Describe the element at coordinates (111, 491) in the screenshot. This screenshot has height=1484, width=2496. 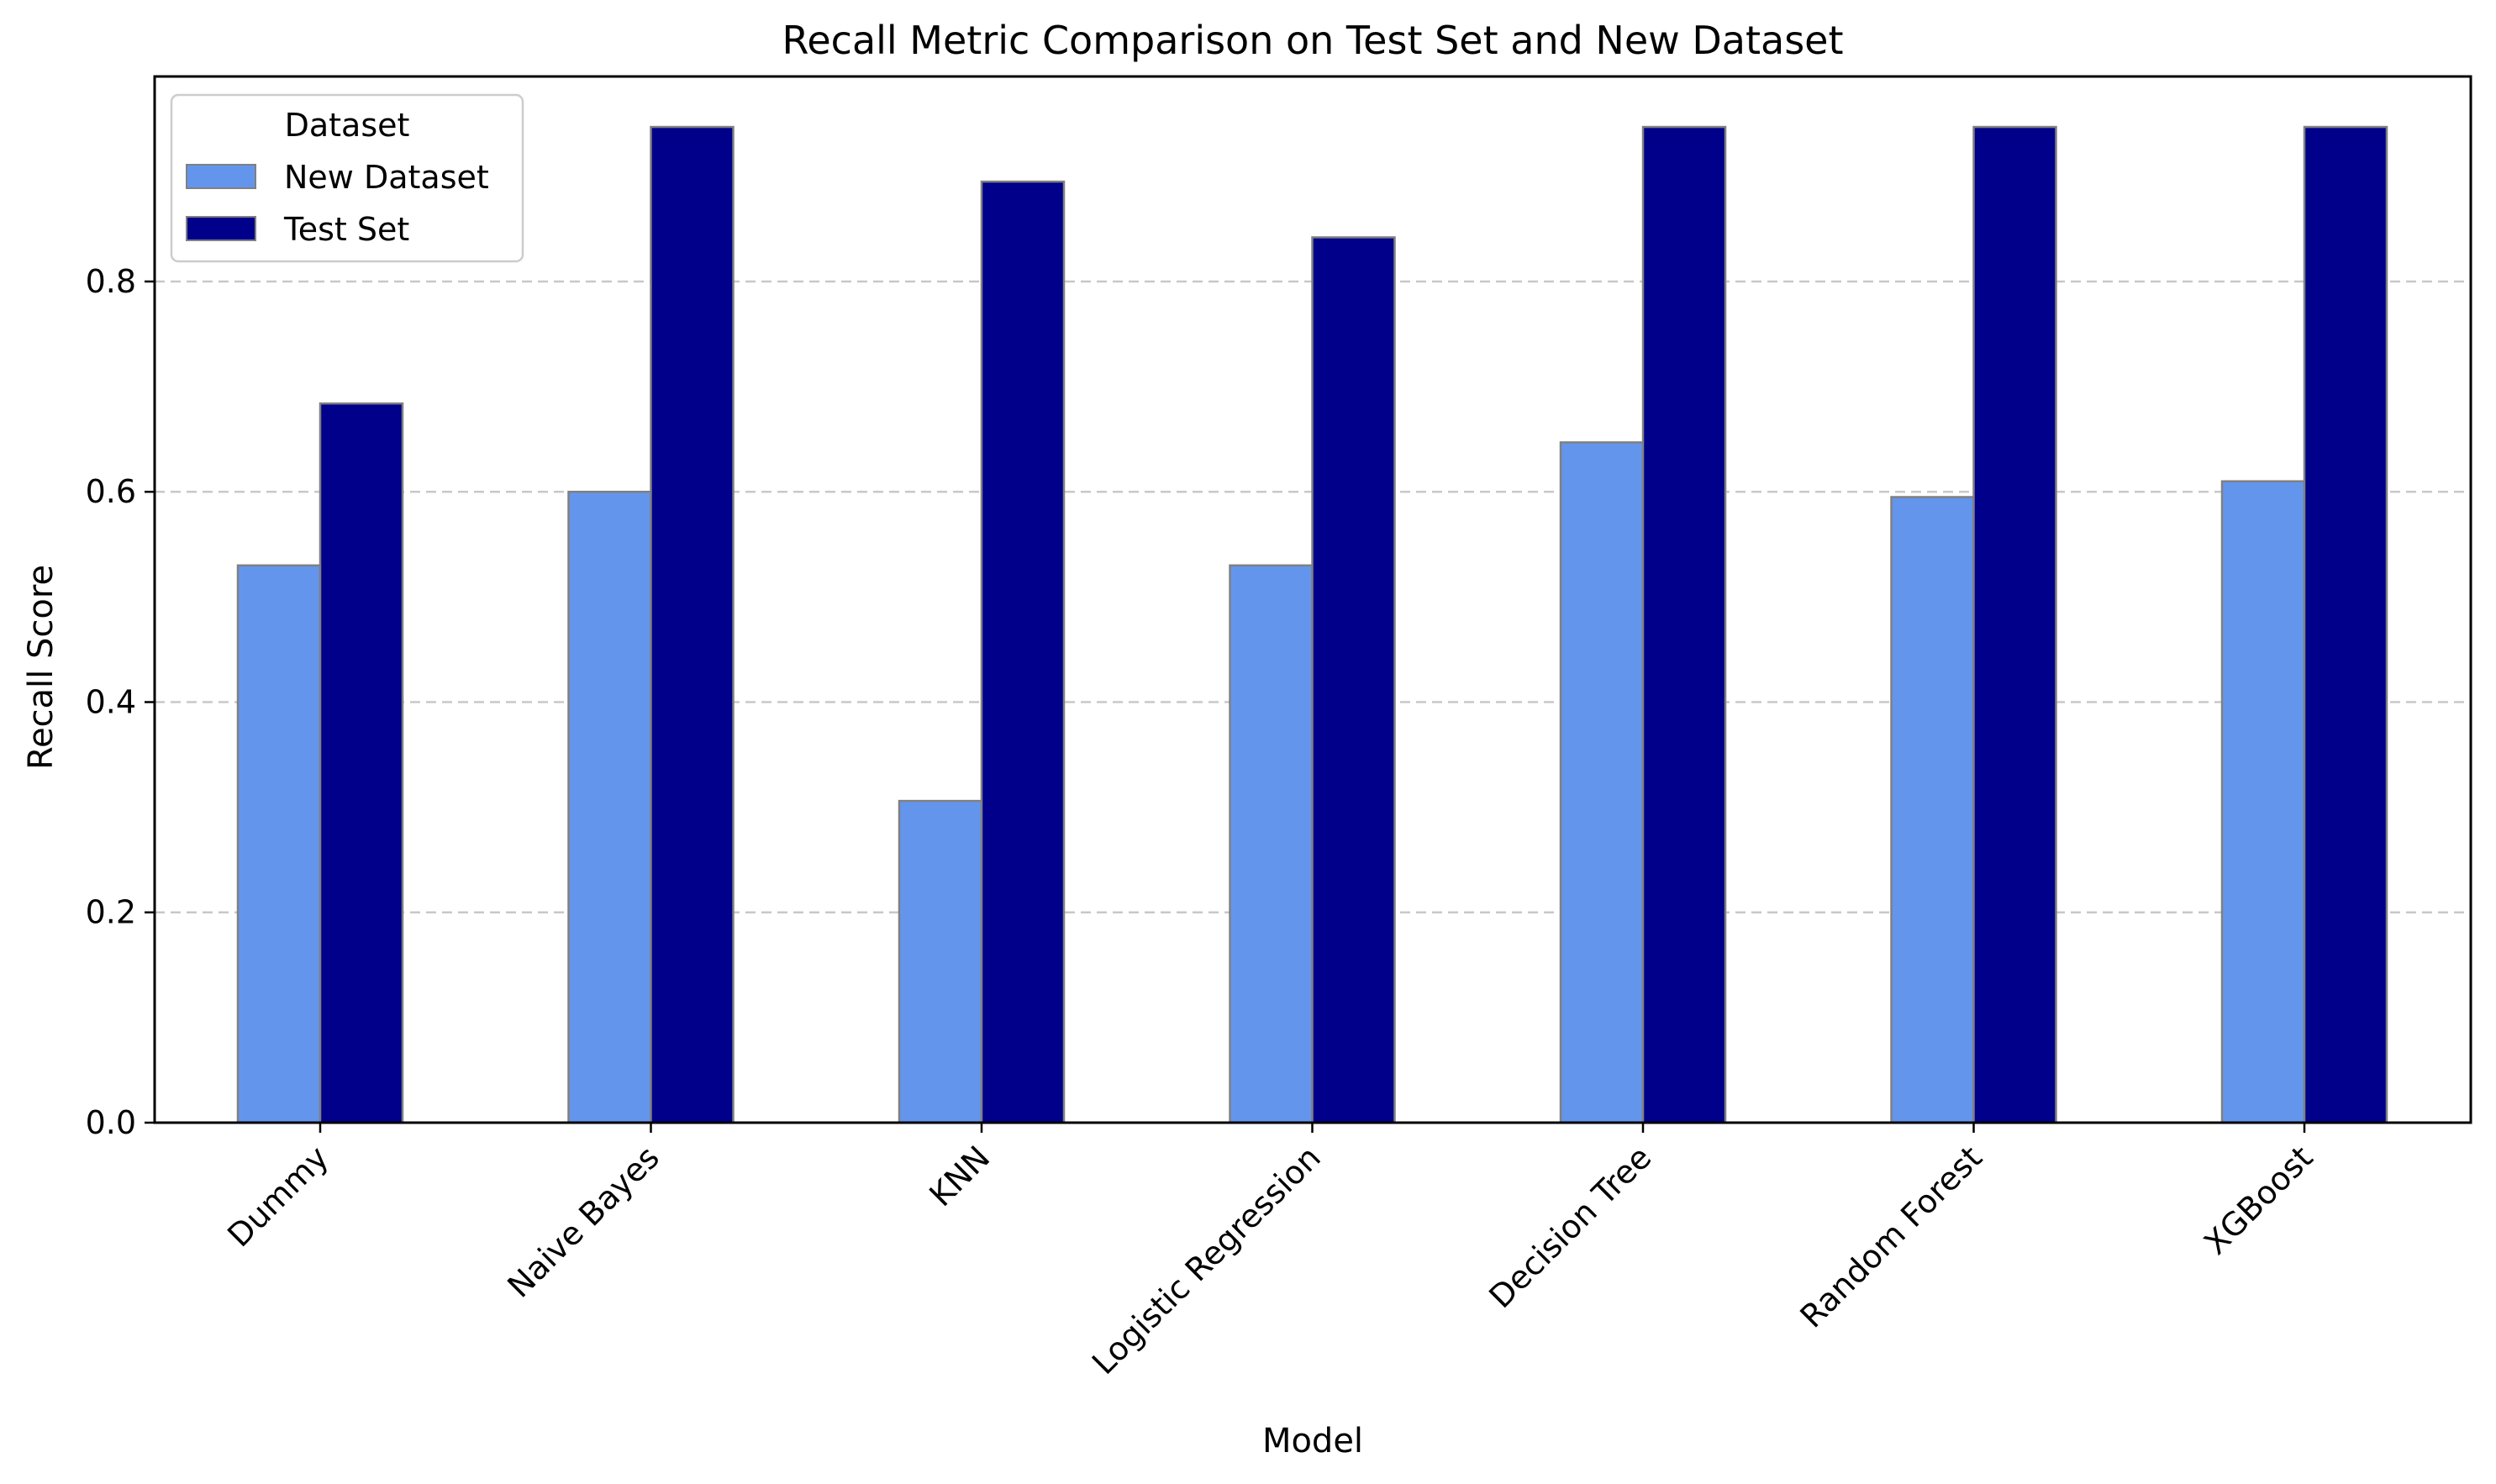
I see `y-tick-label: 0.6` at that location.